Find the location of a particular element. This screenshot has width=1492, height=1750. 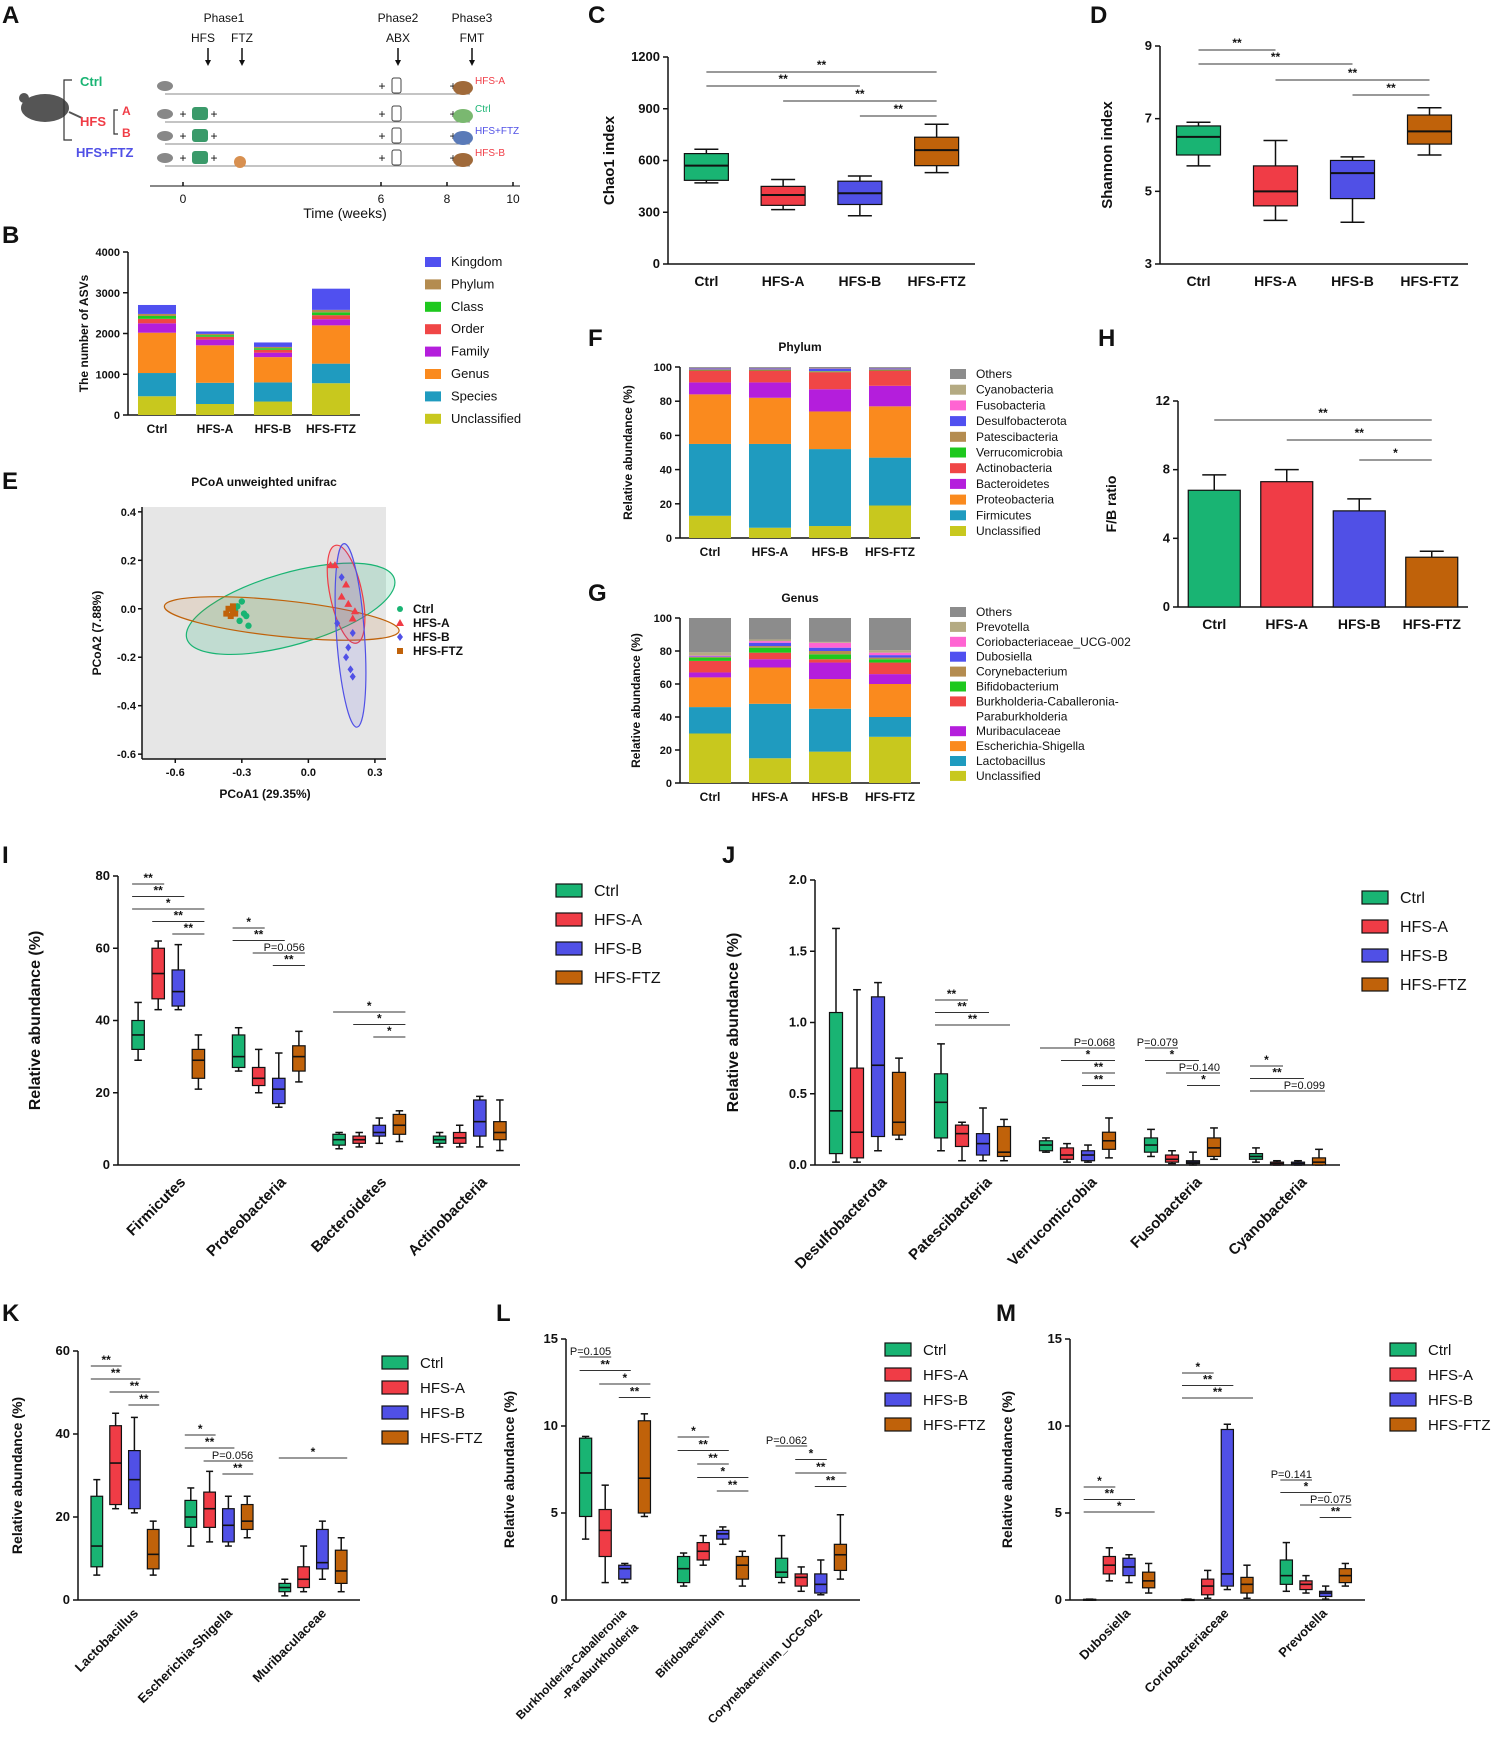

stack-segment-cyanobacteria is located at coordinates (710, 368).